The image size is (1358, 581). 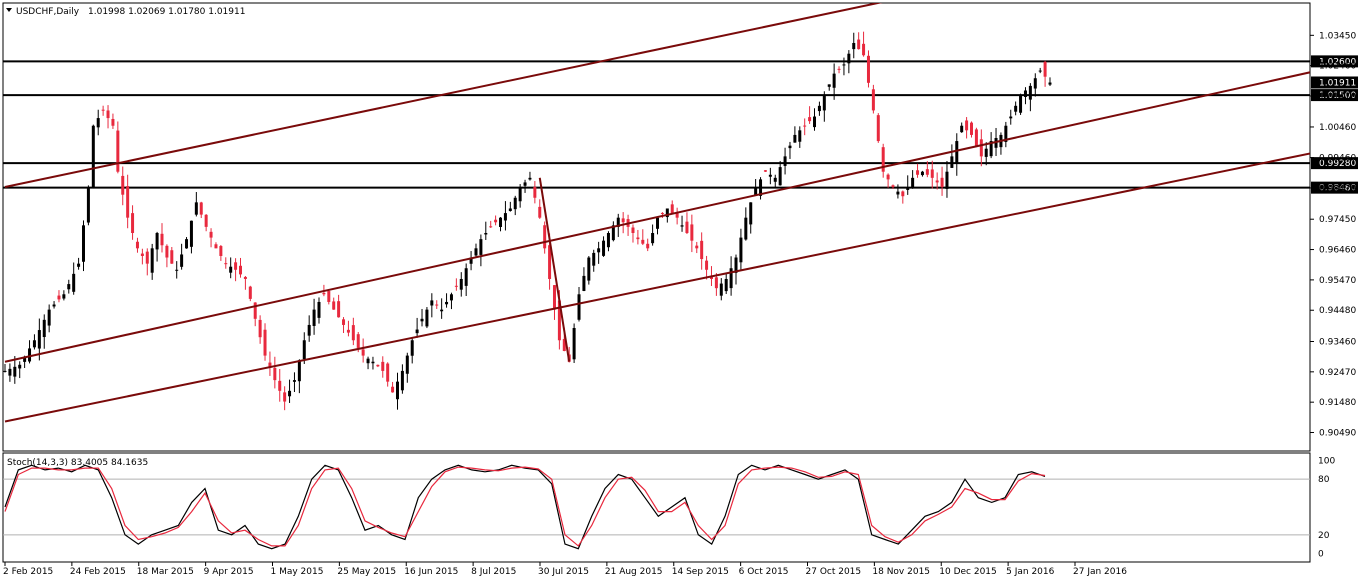 I want to click on y-tick-label: 0.91480, so click(x=1337, y=403).